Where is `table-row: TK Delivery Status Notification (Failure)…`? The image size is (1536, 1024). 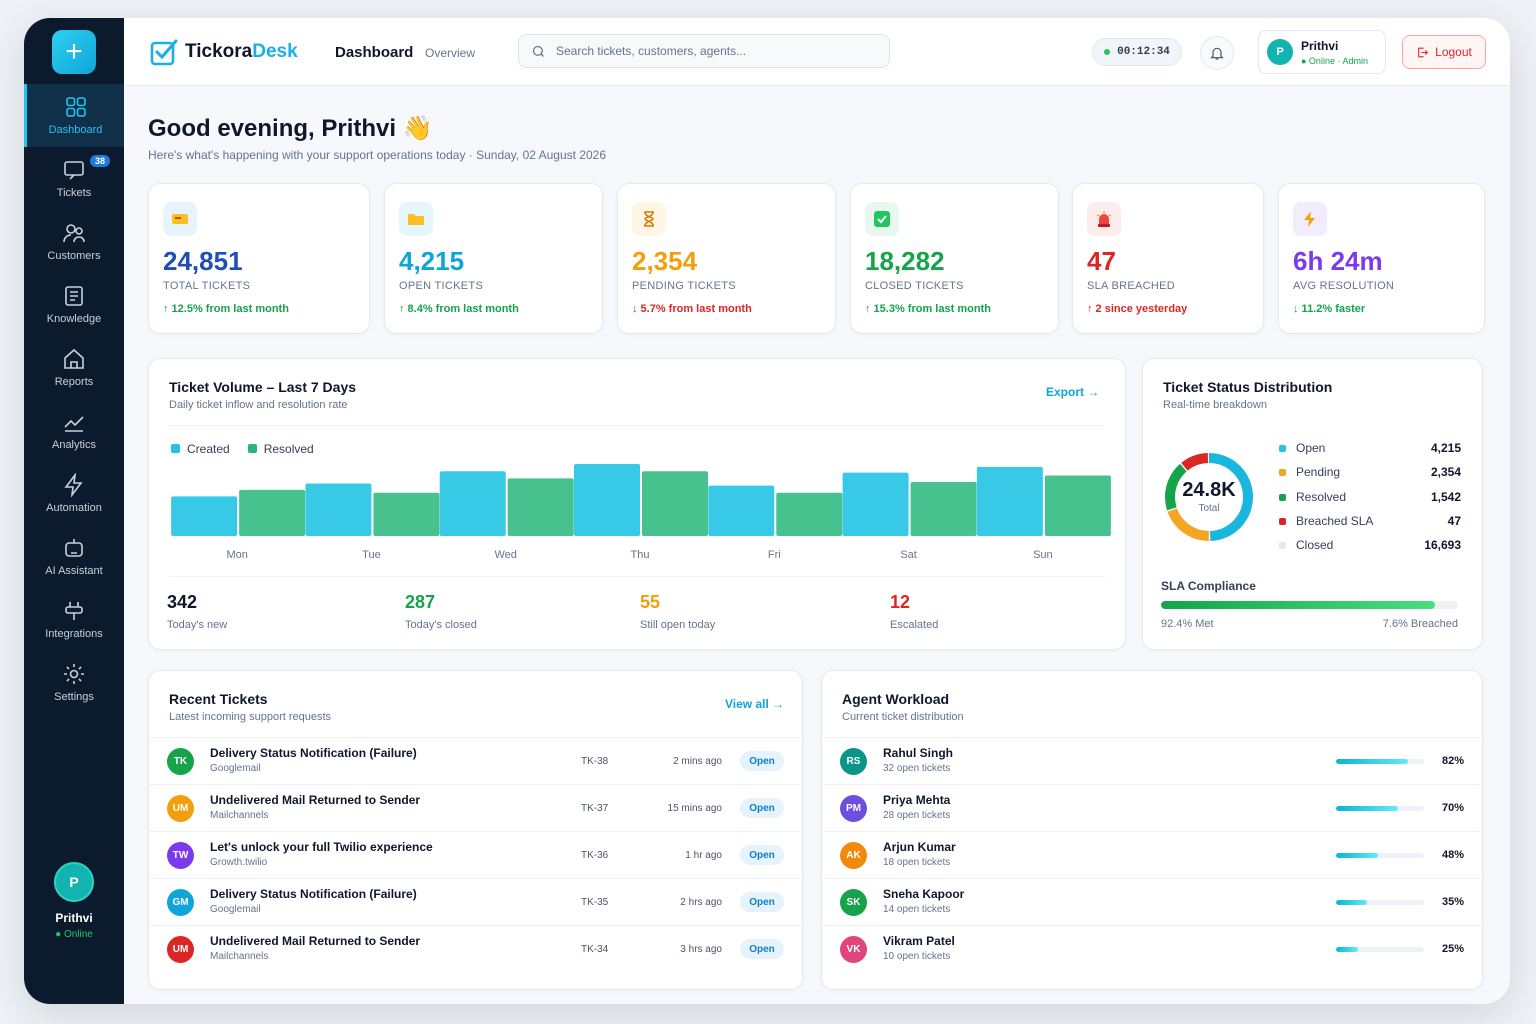
table-row: TK Delivery Status Notification (Failure)… is located at coordinates (475, 760).